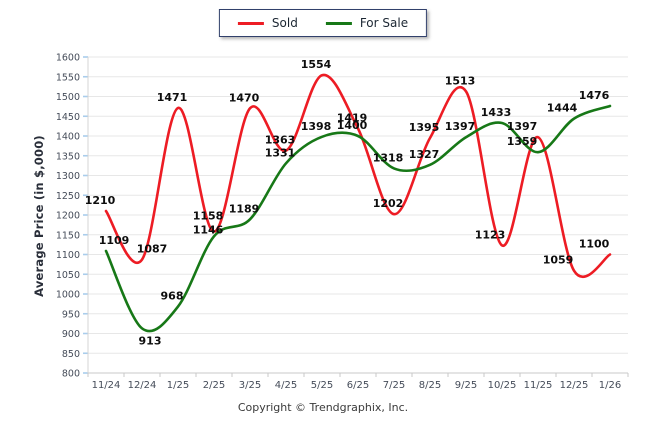  Describe the element at coordinates (172, 97) in the screenshot. I see `data-label: 1471` at that location.